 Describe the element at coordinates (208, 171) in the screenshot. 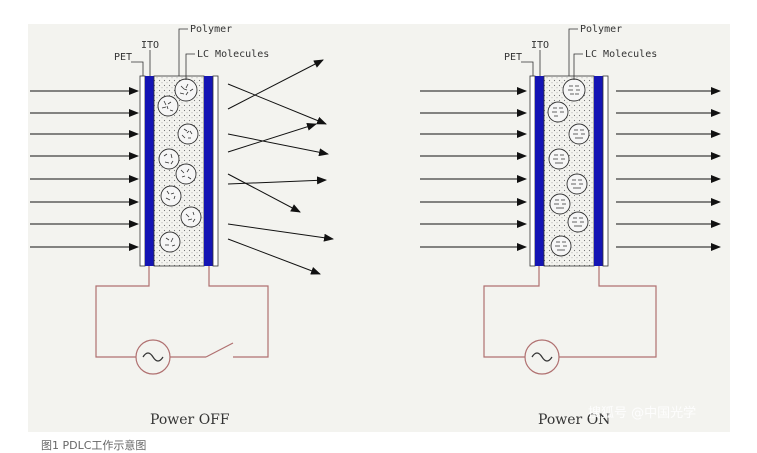

I see `ito-electrode-right` at that location.